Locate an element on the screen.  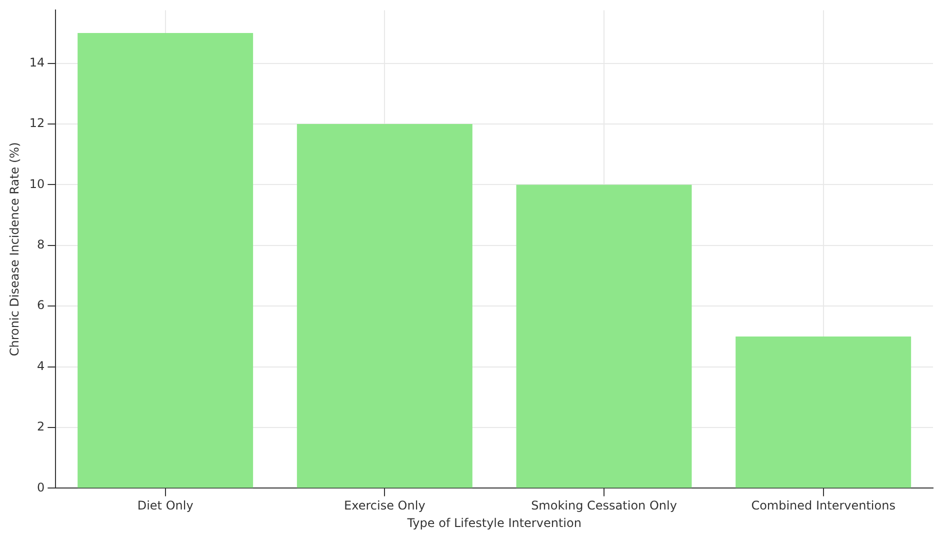
y-tick-label: 2 is located at coordinates (41, 427).